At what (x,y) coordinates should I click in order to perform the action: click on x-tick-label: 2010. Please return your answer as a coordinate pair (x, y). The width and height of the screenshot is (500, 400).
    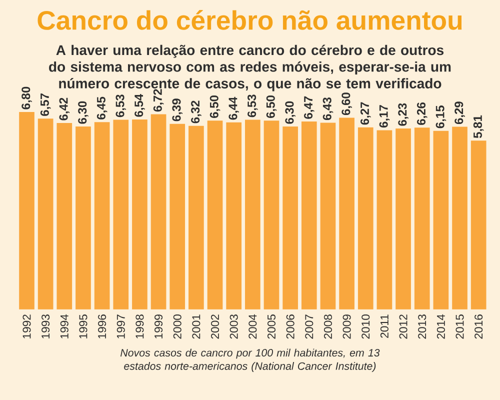
    Looking at the image, I should click on (366, 326).